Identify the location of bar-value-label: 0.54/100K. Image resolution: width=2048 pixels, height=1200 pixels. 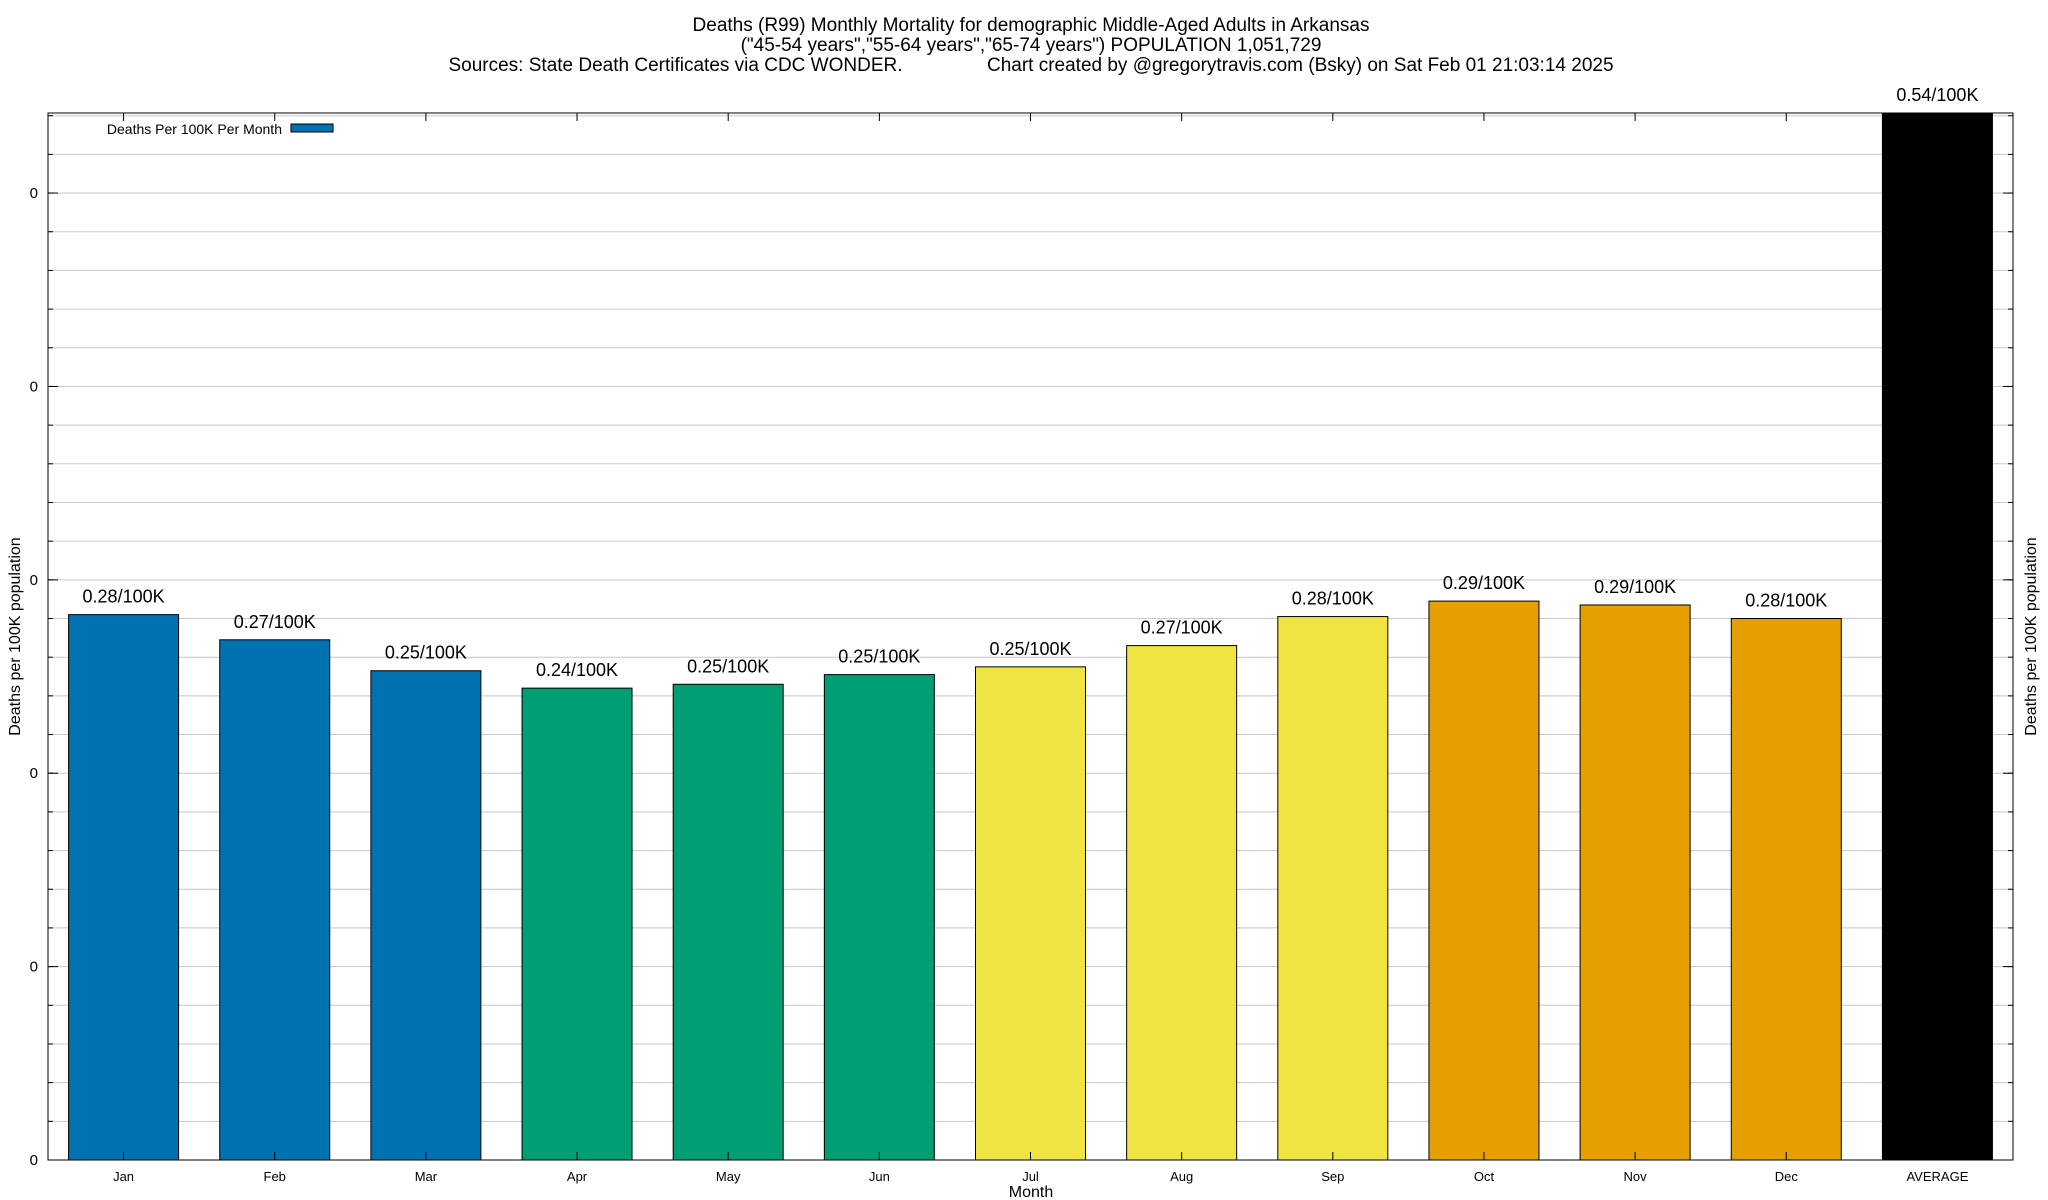
(1937, 95).